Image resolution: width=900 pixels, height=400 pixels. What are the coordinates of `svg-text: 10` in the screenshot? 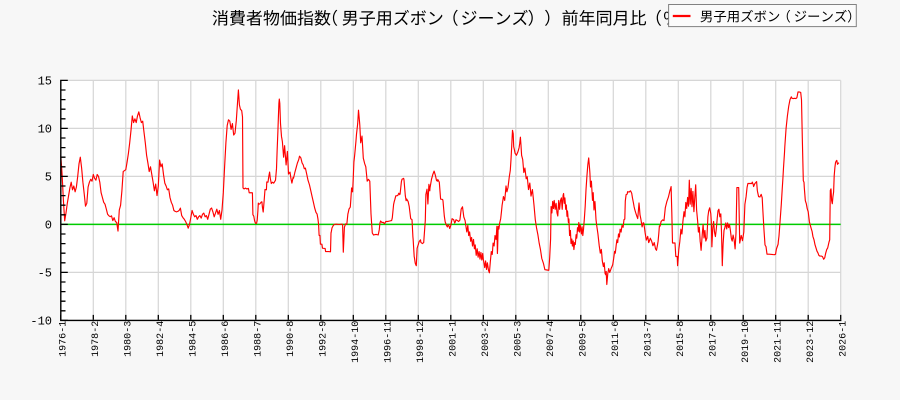 It's located at (45, 129).